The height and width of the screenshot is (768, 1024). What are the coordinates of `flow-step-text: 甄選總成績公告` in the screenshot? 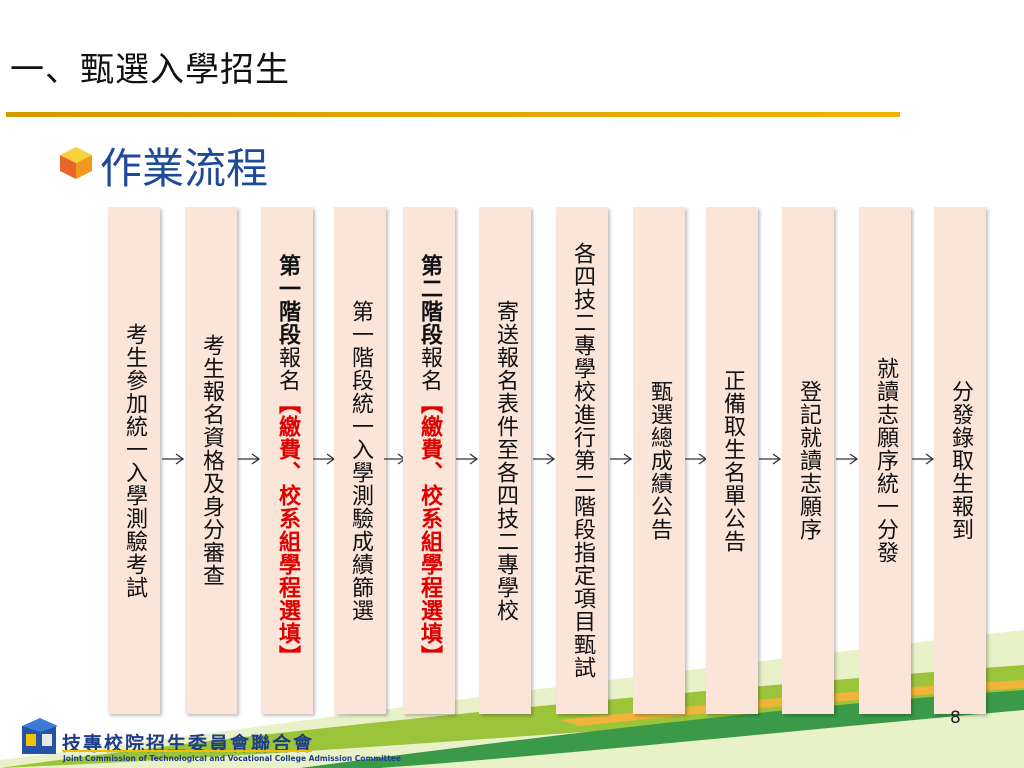 It's located at (659, 460).